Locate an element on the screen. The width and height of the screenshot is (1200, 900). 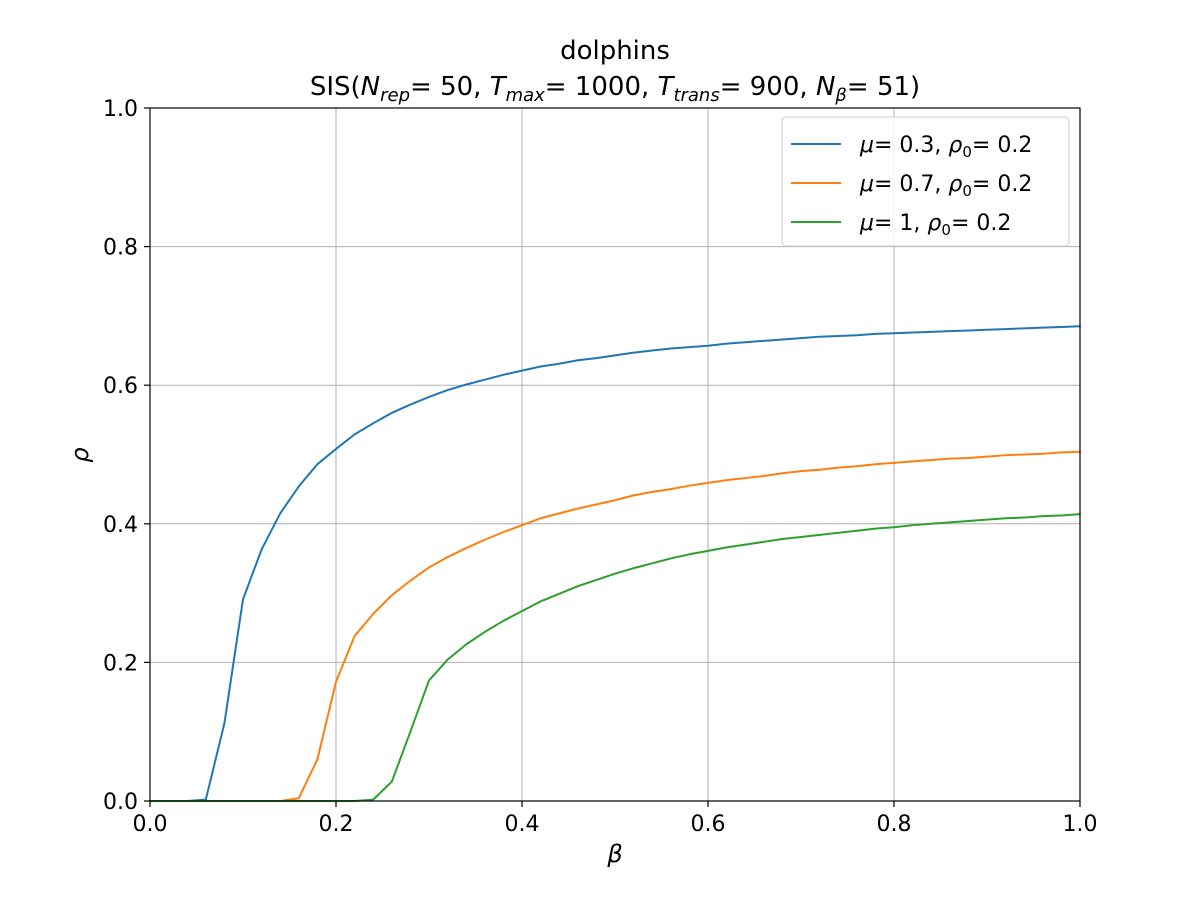
legend-label-1: μ= 0.3, ρ0= 0.2 is located at coordinates (945, 147).